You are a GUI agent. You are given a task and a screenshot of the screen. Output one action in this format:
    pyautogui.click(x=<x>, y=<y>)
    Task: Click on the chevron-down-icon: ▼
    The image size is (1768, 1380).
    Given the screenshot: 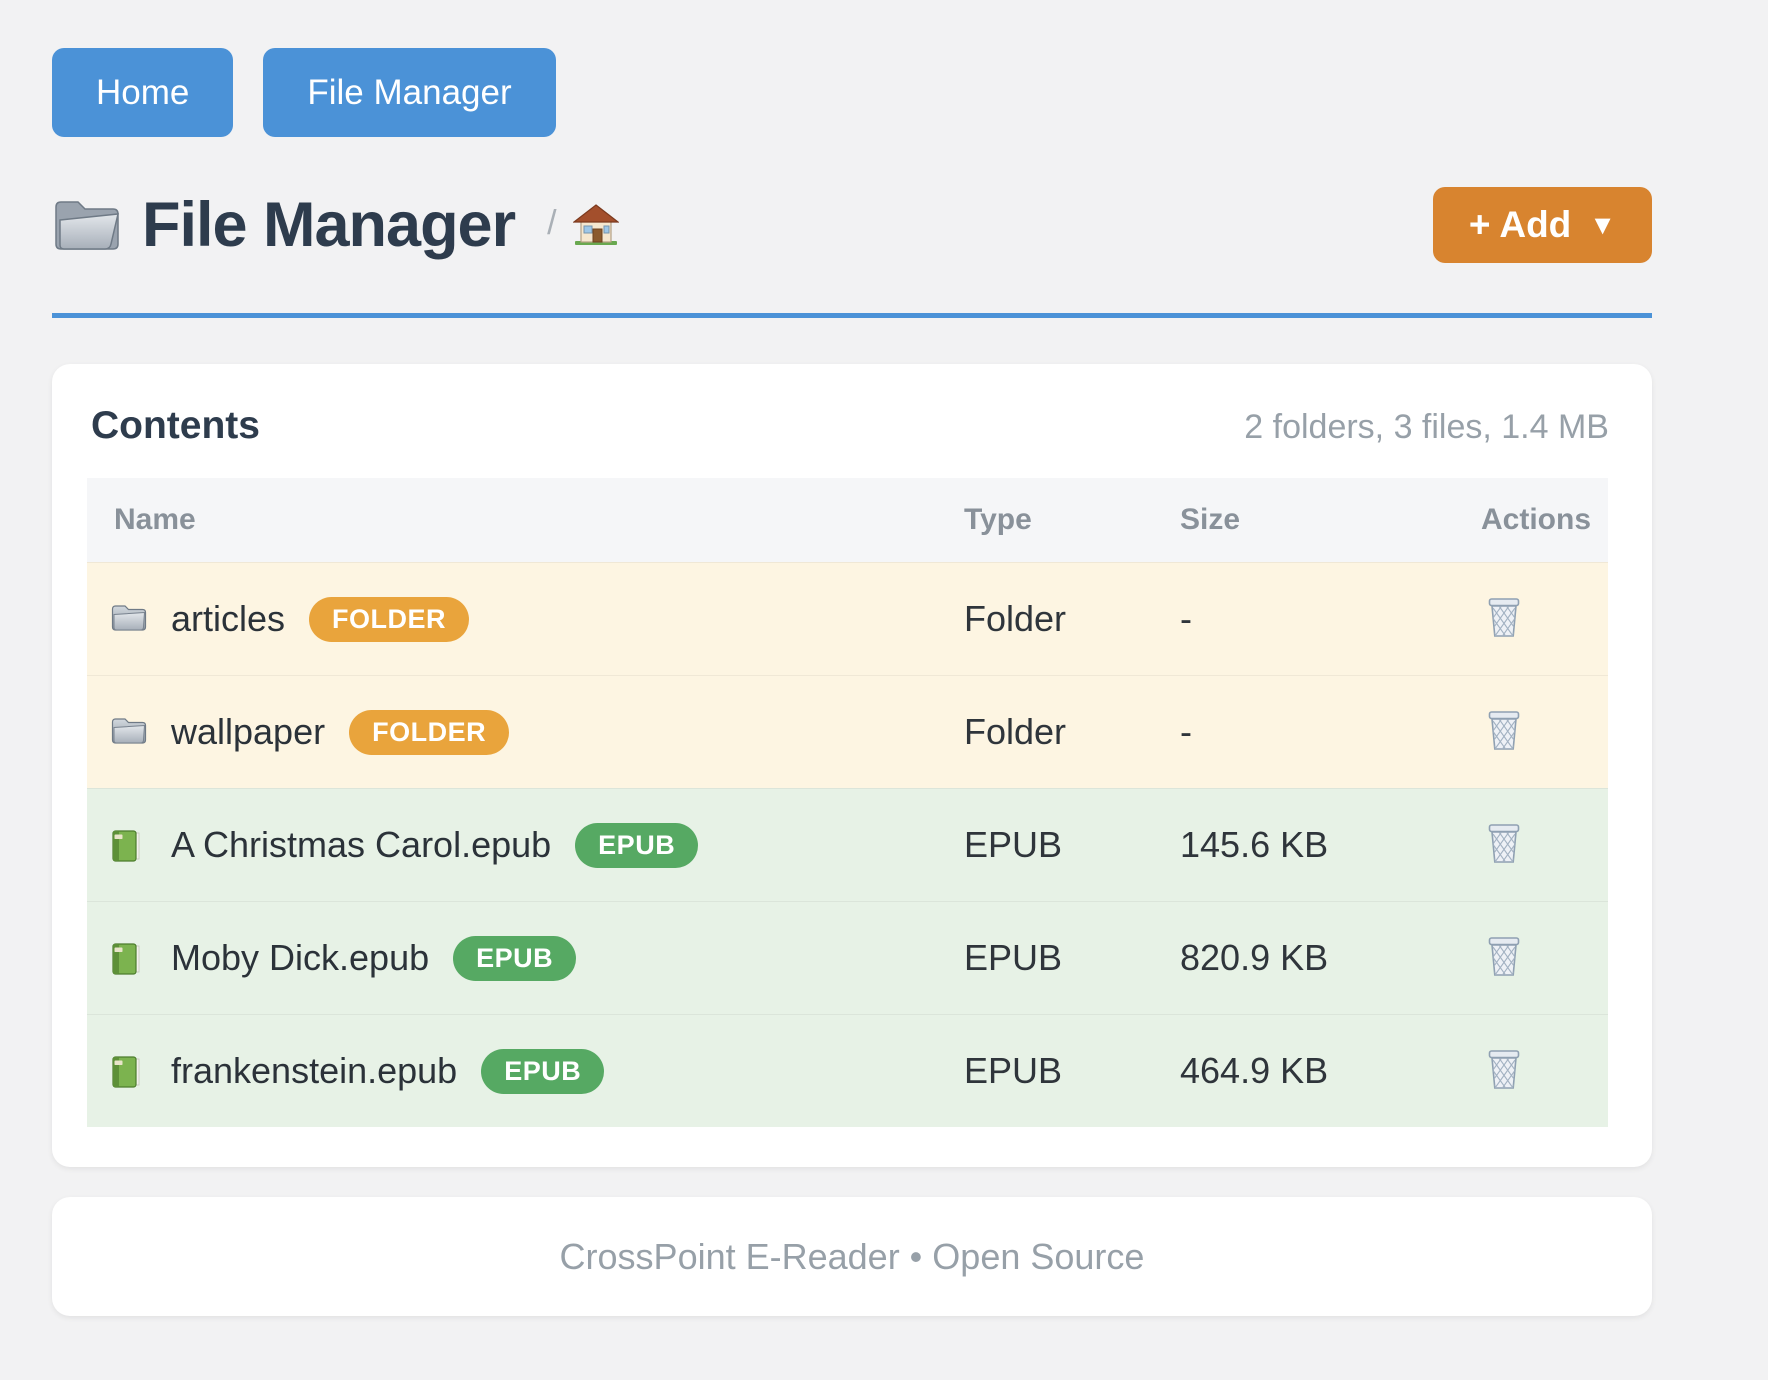 What is the action you would take?
    pyautogui.click(x=1602, y=224)
    